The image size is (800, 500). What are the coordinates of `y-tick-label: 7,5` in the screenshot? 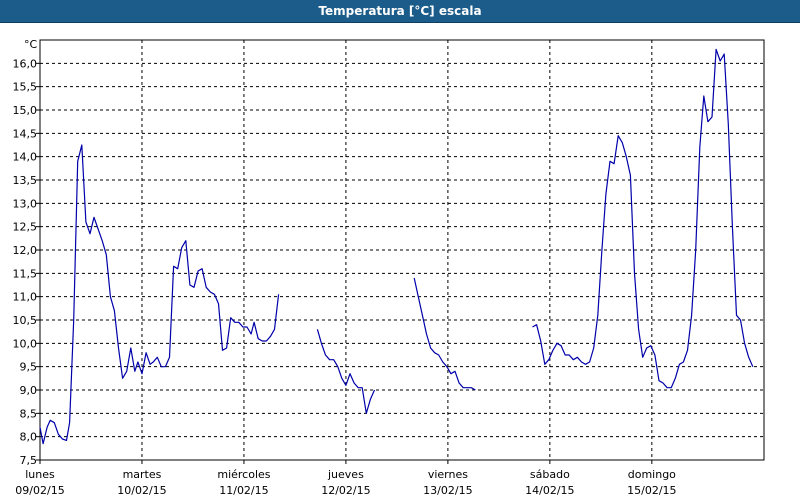 It's located at (29, 460).